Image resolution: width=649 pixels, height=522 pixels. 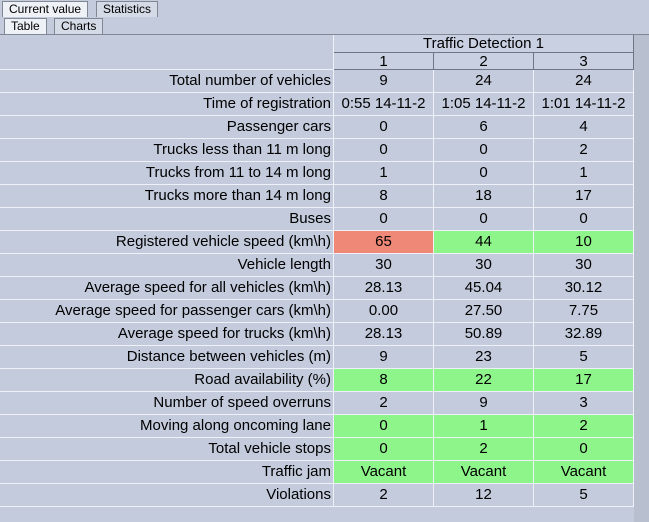 I want to click on row-label: Traffic jam, so click(x=167, y=472).